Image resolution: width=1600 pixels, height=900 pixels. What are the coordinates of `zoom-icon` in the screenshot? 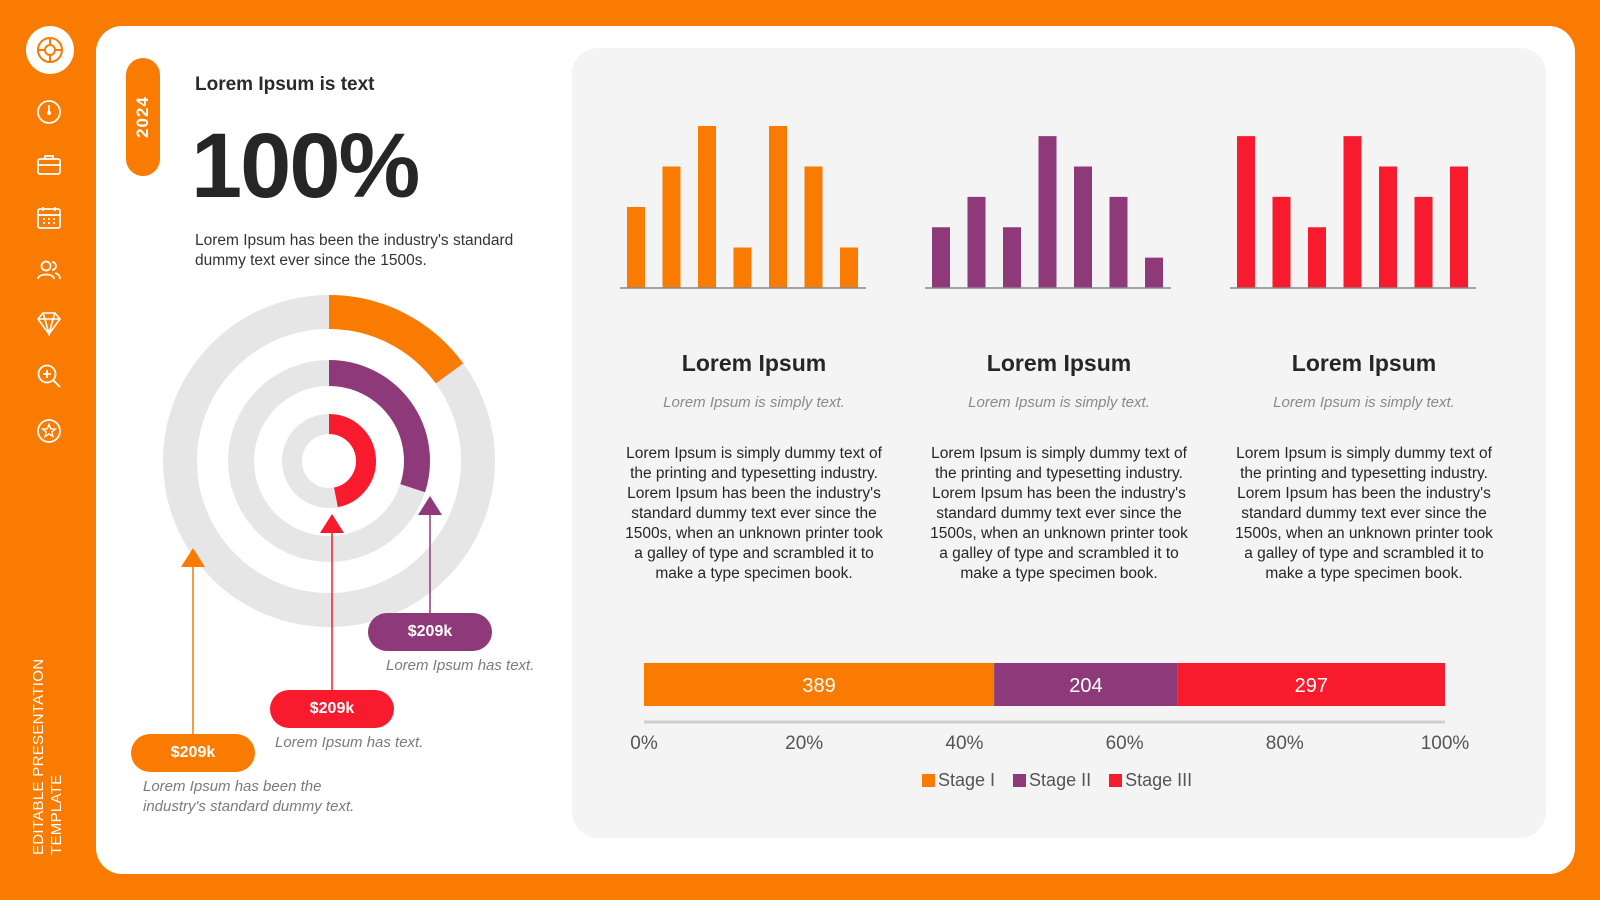 It's located at (49, 376).